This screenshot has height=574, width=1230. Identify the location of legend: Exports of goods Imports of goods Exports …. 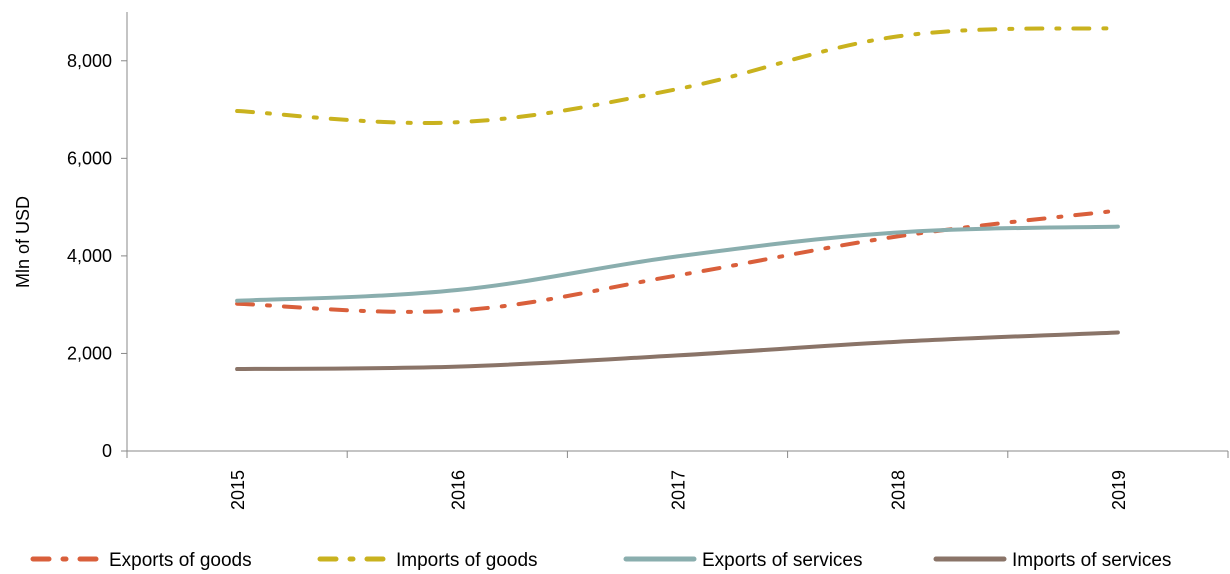
(600, 560).